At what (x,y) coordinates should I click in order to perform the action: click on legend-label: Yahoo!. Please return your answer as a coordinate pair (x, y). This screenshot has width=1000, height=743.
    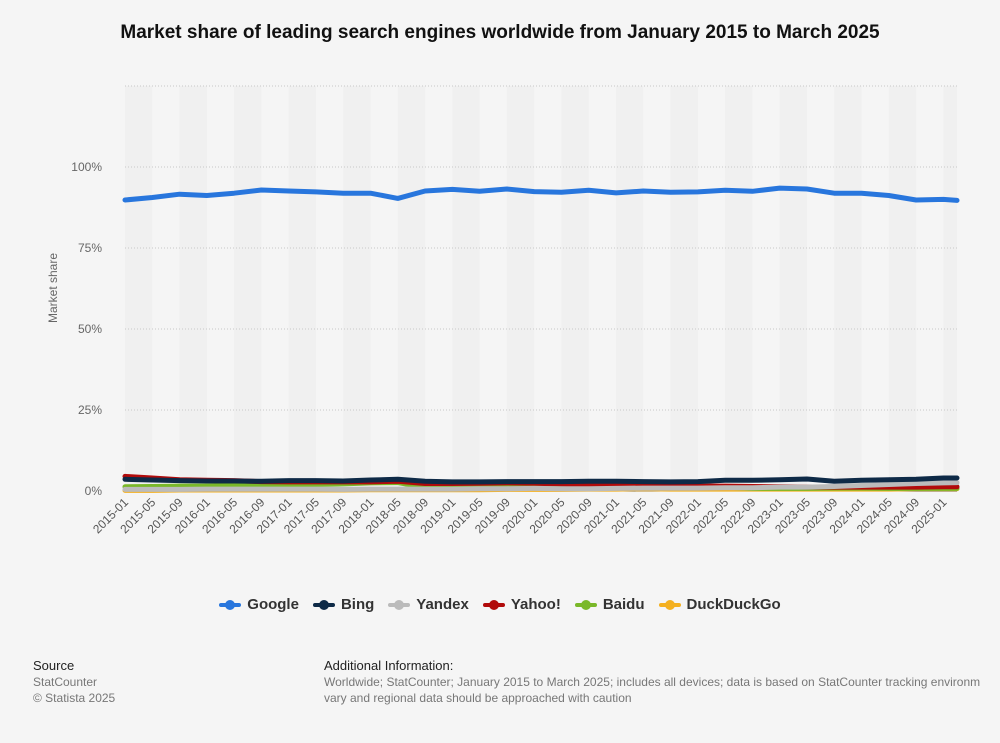
    Looking at the image, I should click on (535, 604).